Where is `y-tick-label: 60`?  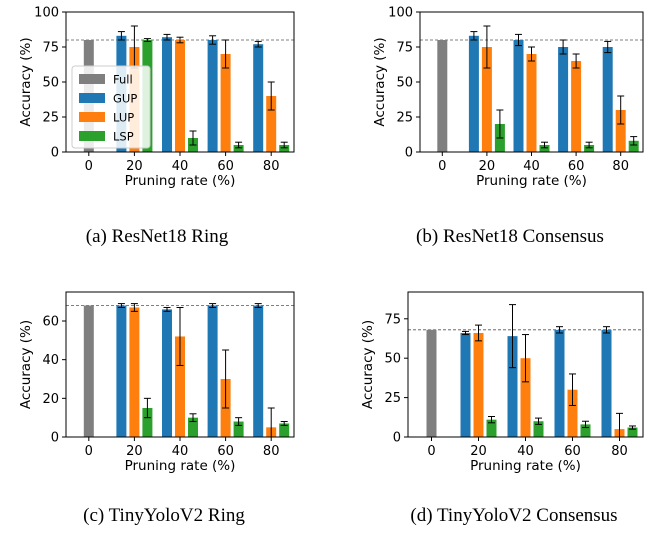
y-tick-label: 60 is located at coordinates (50, 322).